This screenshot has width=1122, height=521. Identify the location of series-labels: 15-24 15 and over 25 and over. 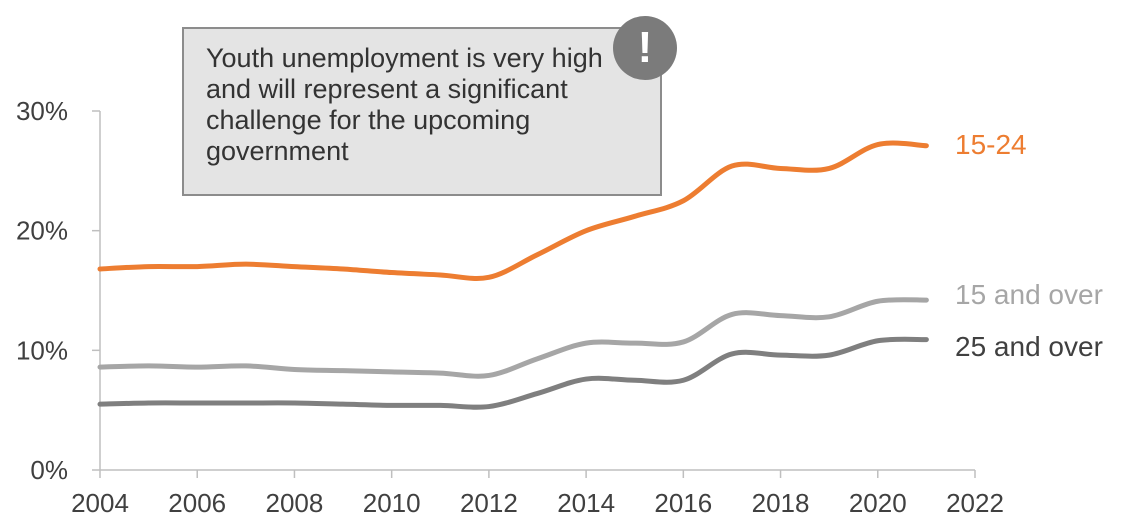
(1029, 245).